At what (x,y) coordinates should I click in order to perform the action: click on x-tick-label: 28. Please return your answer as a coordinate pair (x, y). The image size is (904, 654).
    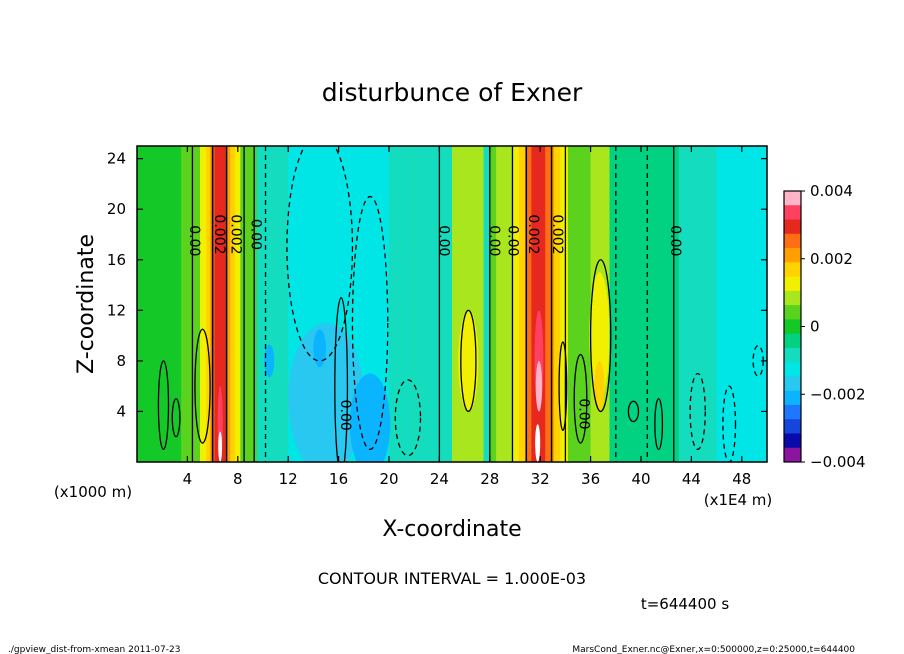
    Looking at the image, I should click on (489, 479).